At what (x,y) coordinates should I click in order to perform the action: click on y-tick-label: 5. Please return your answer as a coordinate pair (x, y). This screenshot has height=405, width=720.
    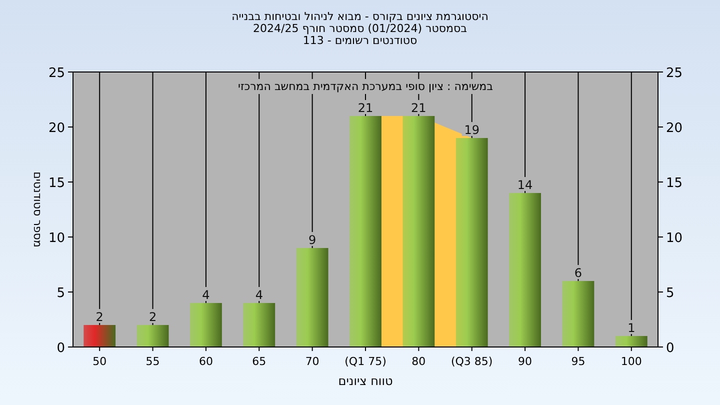
    Looking at the image, I should click on (60, 293).